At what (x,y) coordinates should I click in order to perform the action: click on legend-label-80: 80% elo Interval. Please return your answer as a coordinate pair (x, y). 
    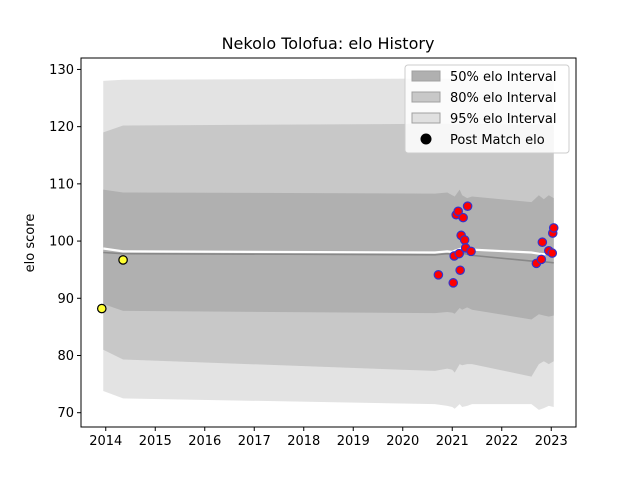
    Looking at the image, I should click on (503, 98).